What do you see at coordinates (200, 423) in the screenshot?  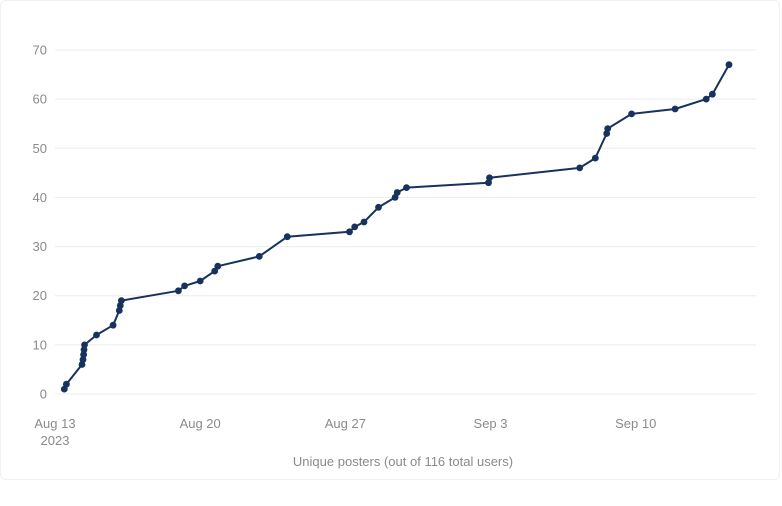 I see `x-tick-label: Aug 20` at bounding box center [200, 423].